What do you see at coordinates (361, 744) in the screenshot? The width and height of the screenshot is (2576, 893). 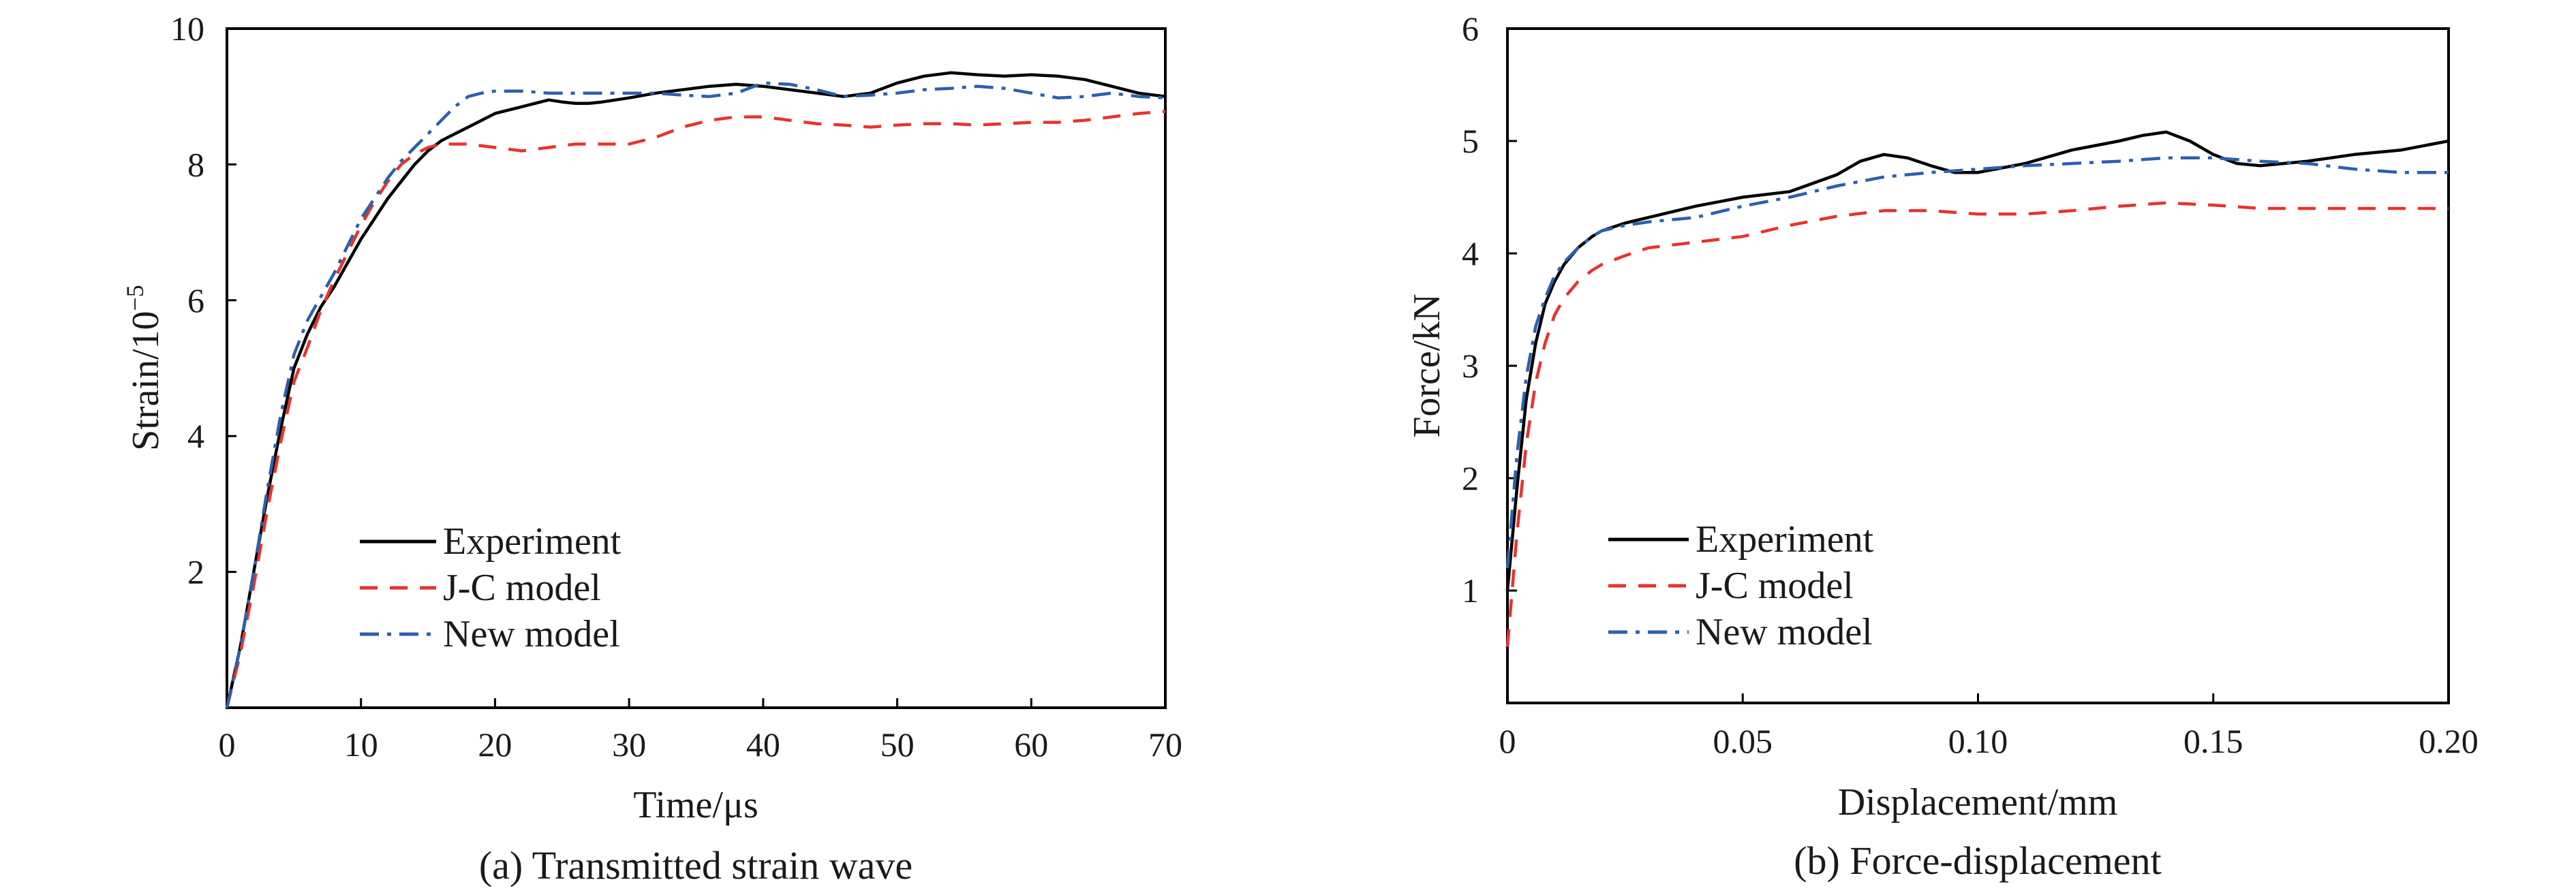 I see `x-tick-label: 10` at bounding box center [361, 744].